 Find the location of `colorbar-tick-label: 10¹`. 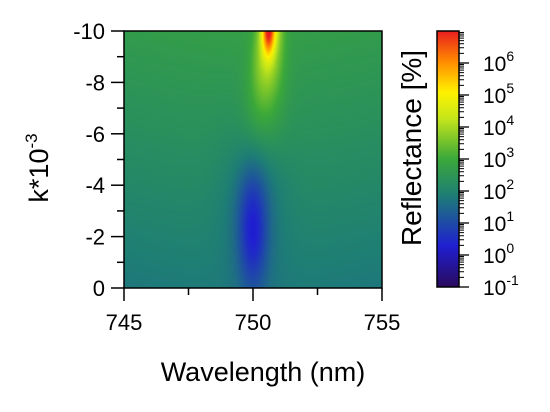

colorbar-tick-label: 10¹ is located at coordinates (498, 222).